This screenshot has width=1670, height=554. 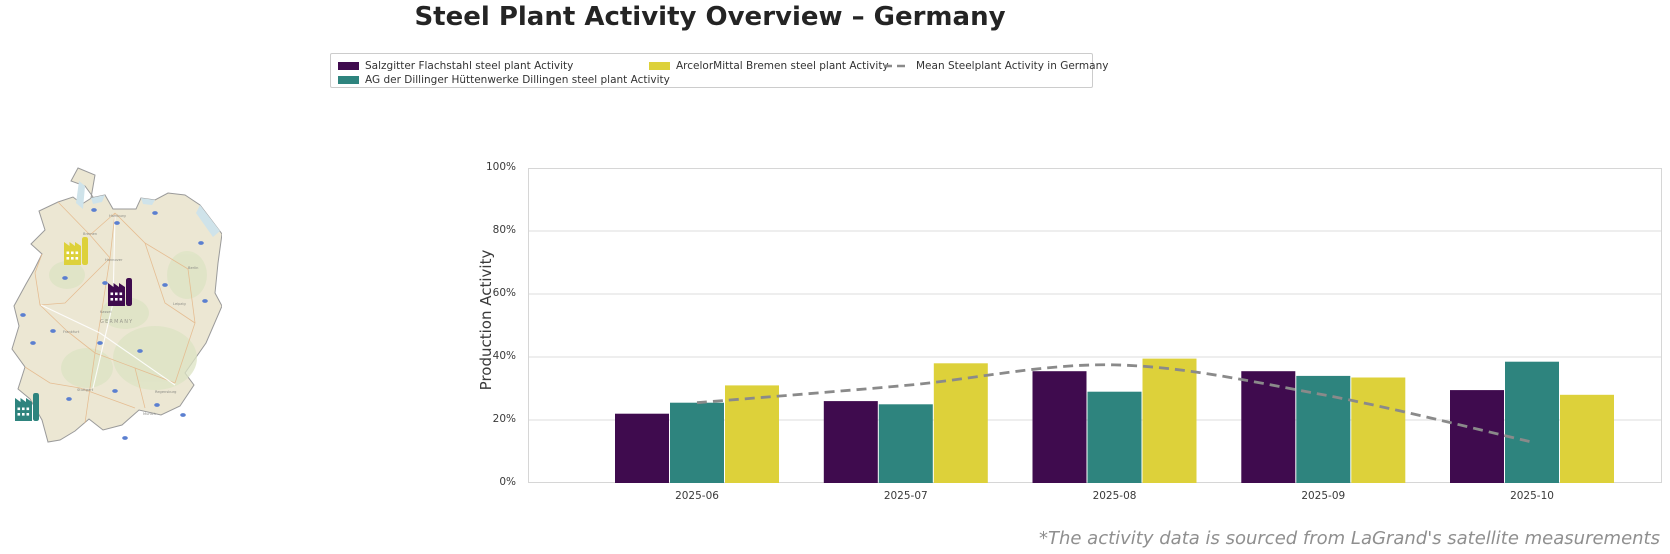 What do you see at coordinates (752, 434) in the screenshot?
I see `bar-2025-06-s2` at bounding box center [752, 434].